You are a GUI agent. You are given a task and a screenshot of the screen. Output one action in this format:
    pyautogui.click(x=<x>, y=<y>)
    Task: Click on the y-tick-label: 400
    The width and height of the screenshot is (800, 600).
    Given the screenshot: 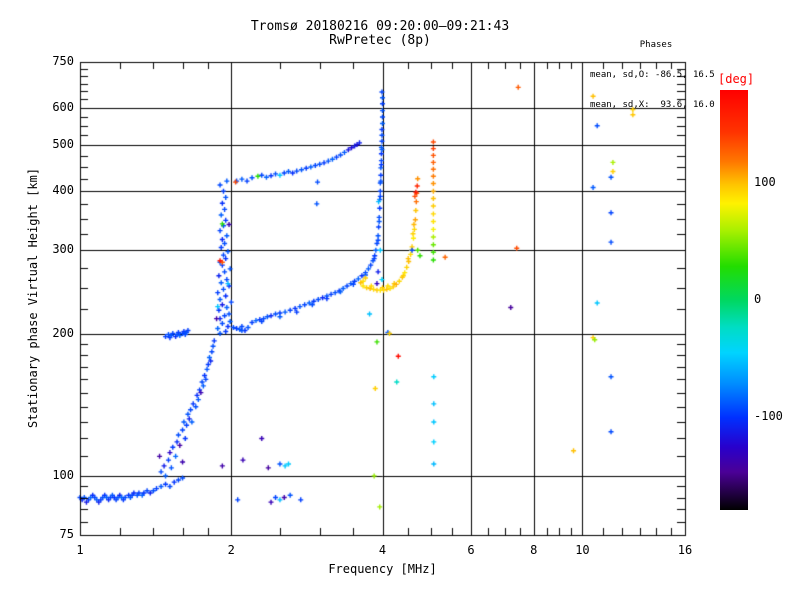 What is the action you would take?
    pyautogui.click(x=63, y=190)
    